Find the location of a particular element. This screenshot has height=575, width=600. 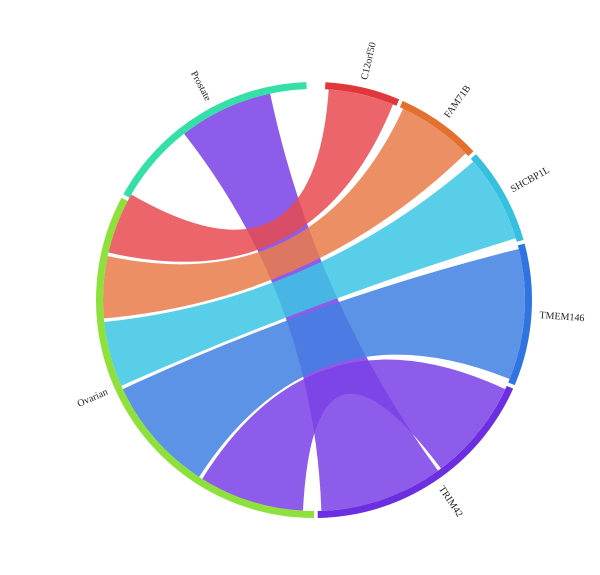

label-c12orf50: C12orf50 is located at coordinates (368, 61).